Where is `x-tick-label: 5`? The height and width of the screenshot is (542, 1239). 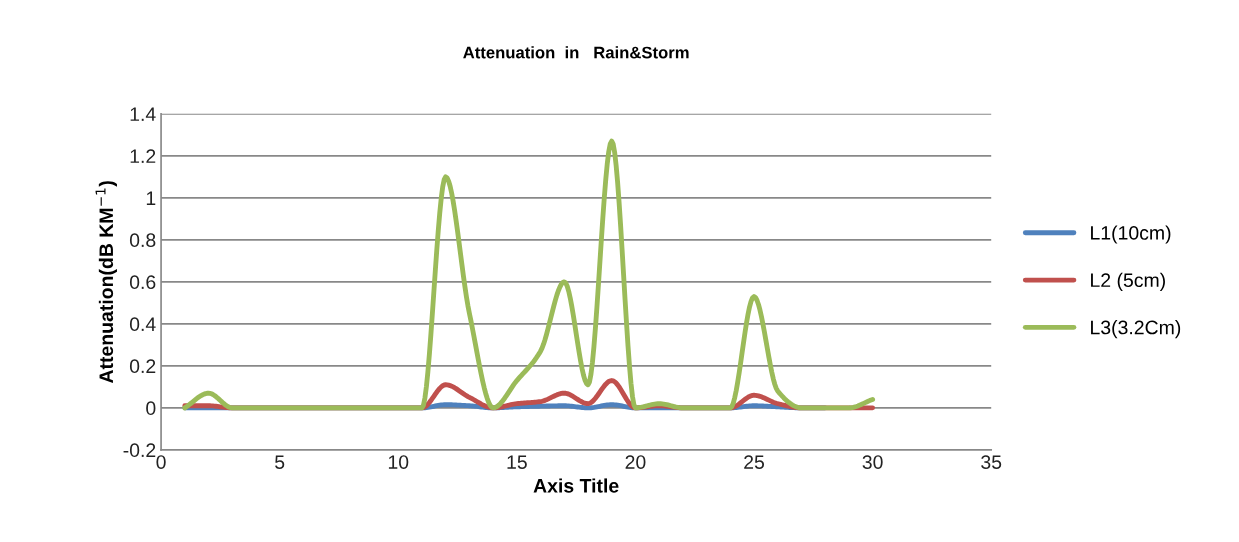
x-tick-label: 5 is located at coordinates (280, 462).